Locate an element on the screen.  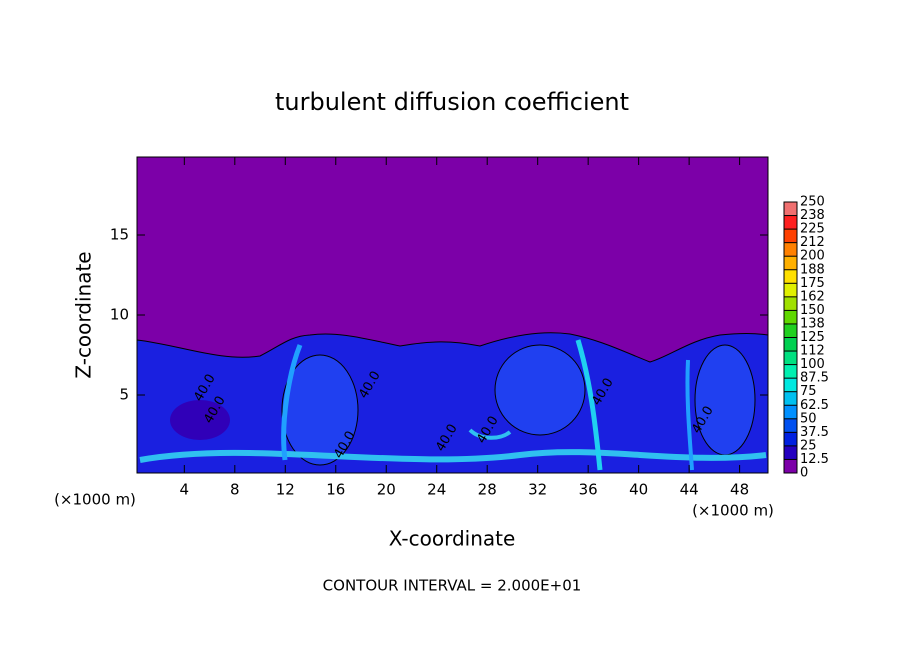
chart-title: turbulent diffusion coefficient is located at coordinates (452, 102).